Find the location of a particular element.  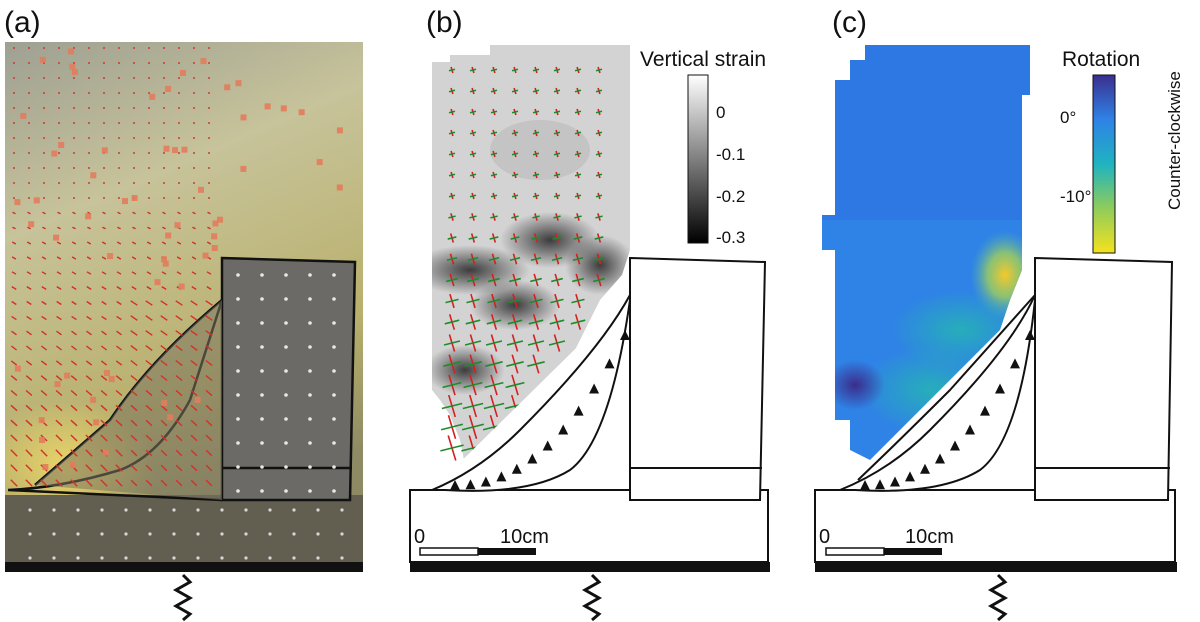

marker-grid is located at coordinates (111, 267).